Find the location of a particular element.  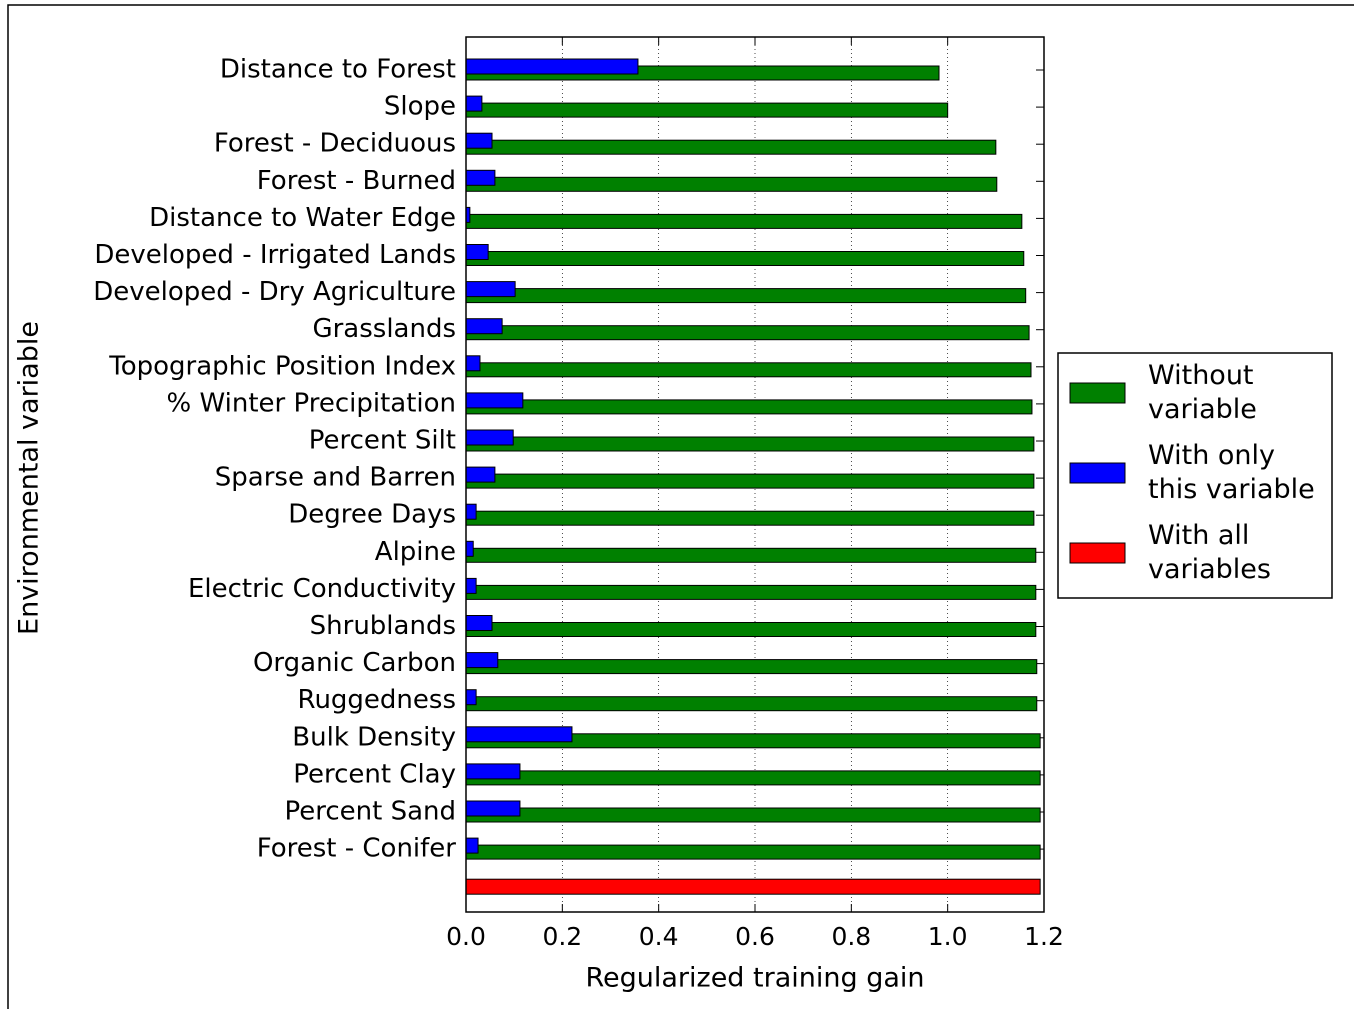

y-tick-label: % Winter Precipitation is located at coordinates (311, 403).